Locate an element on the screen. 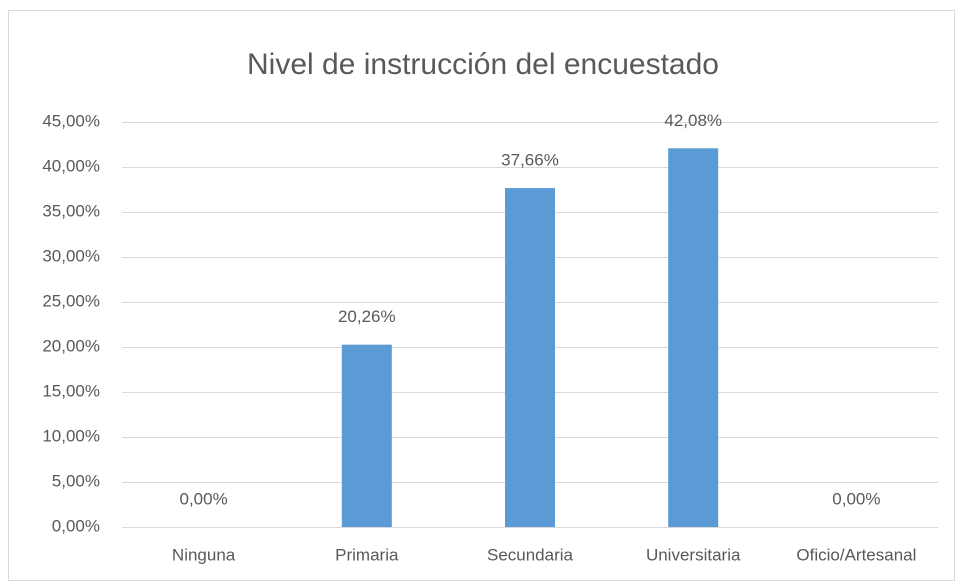 The height and width of the screenshot is (582, 956). y-tick-label: 45,00% is located at coordinates (71, 120).